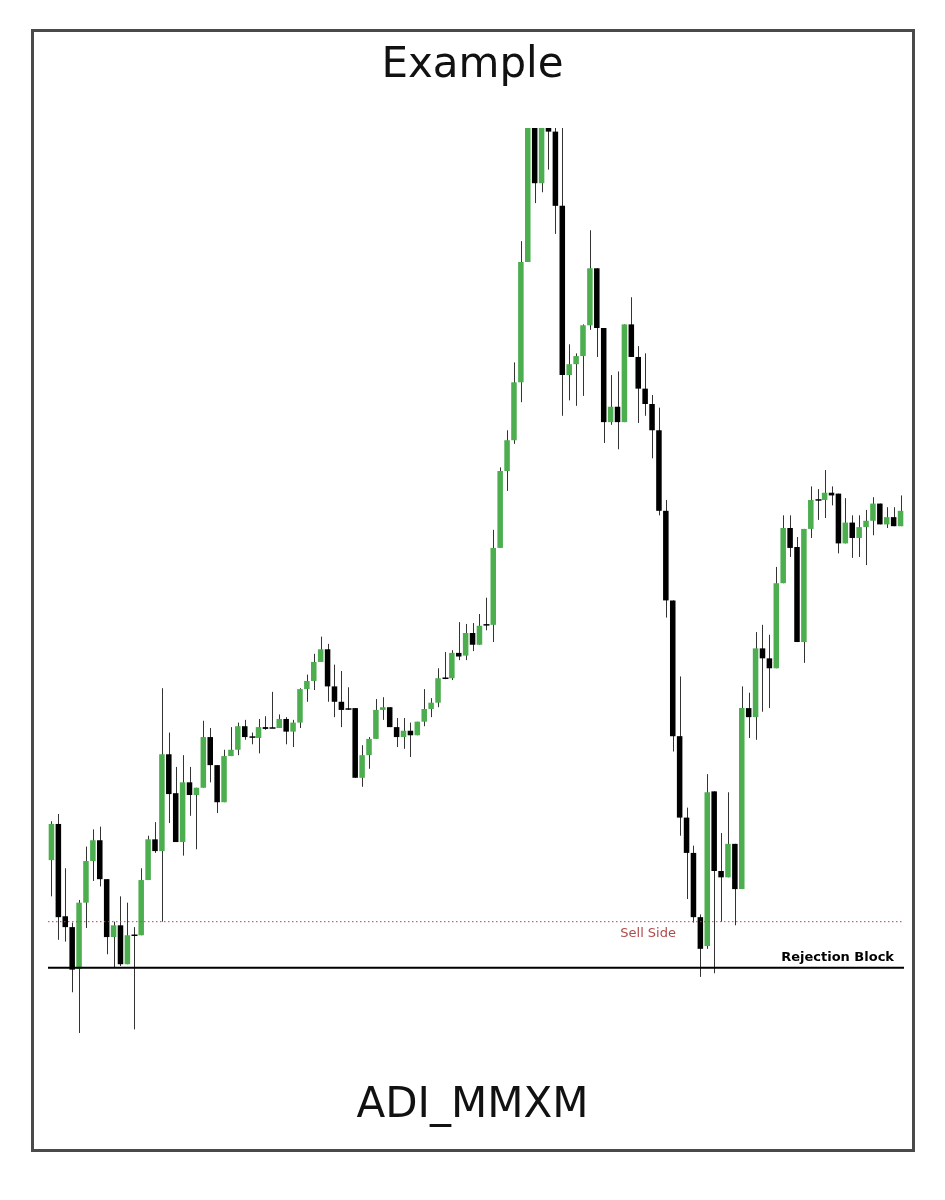 The width and height of the screenshot is (945, 1200). Describe the element at coordinates (472, 1102) in the screenshot. I see `text: ADI_MMXM` at that location.